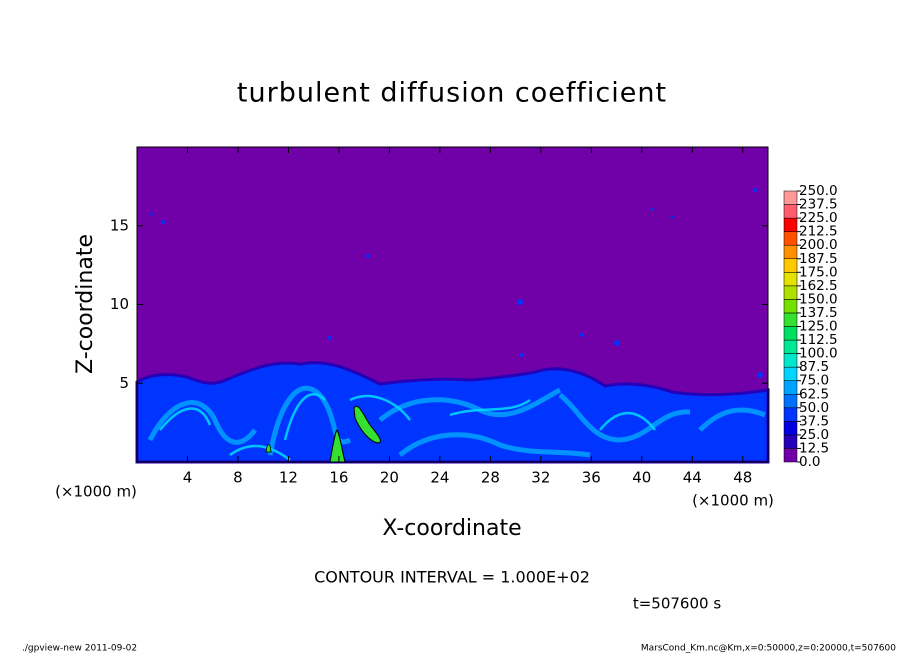  What do you see at coordinates (814, 421) in the screenshot?
I see `colorbar-label: 37.5` at bounding box center [814, 421].